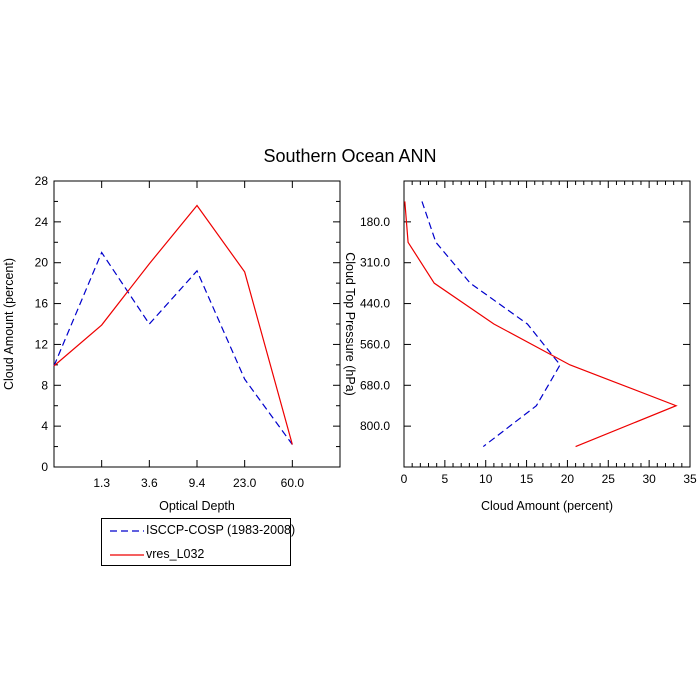 Image resolution: width=700 pixels, height=700 pixels. What do you see at coordinates (293, 483) in the screenshot?
I see `left-x-tick-label: 60.0` at bounding box center [293, 483].